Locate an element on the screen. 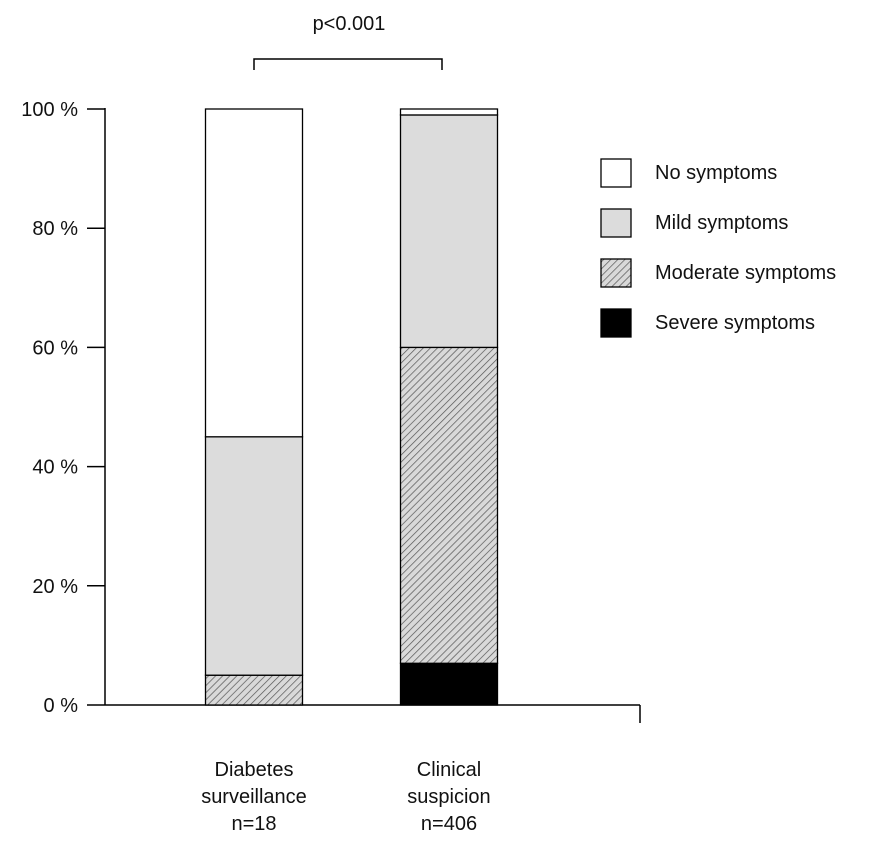 This screenshot has height=844, width=878. y-tick-label: 100 % is located at coordinates (49, 110).